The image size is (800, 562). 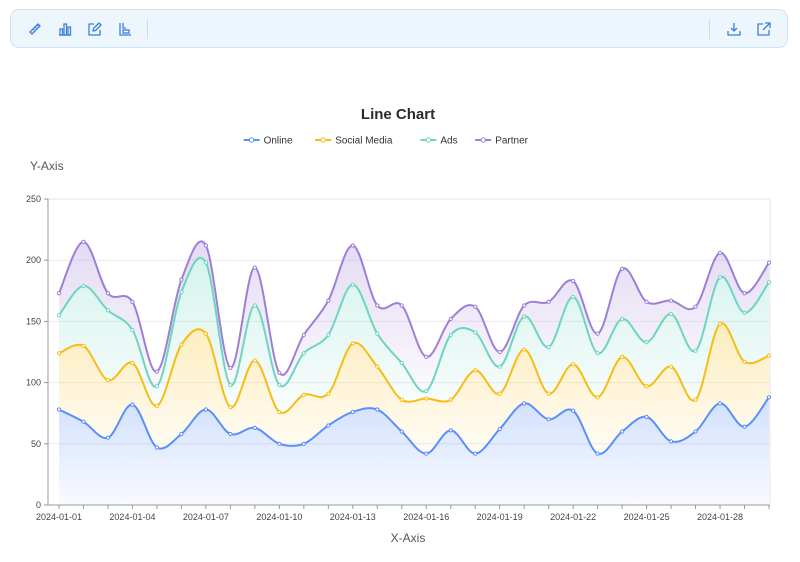 I want to click on bar-chart-icon, so click(x=65, y=29).